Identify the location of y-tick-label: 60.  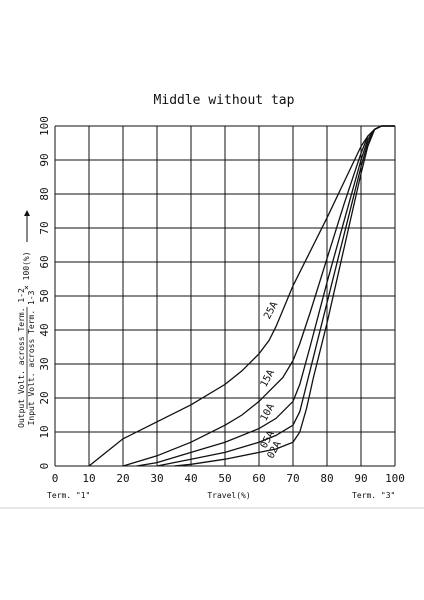
(44, 261).